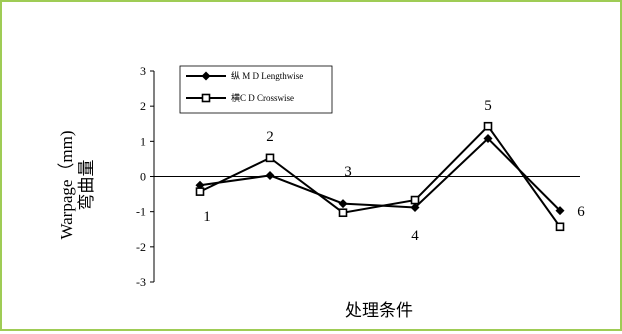  What do you see at coordinates (143, 106) in the screenshot?
I see `y-tick-label: 2` at bounding box center [143, 106].